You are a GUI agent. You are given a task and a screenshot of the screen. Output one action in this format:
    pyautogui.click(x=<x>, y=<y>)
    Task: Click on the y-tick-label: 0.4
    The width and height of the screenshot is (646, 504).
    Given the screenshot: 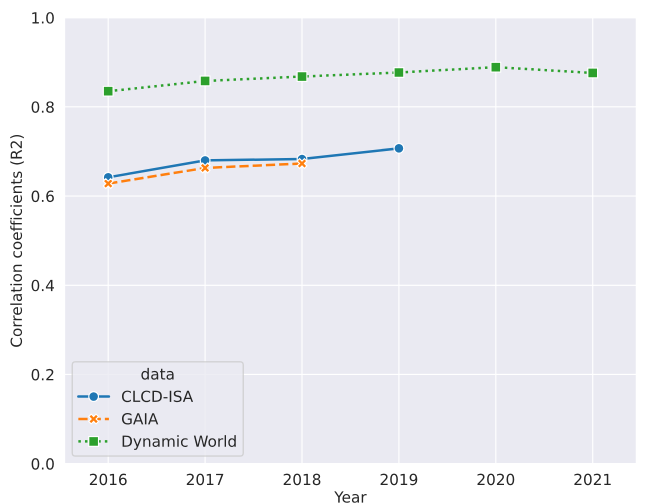 What is the action you would take?
    pyautogui.click(x=43, y=286)
    